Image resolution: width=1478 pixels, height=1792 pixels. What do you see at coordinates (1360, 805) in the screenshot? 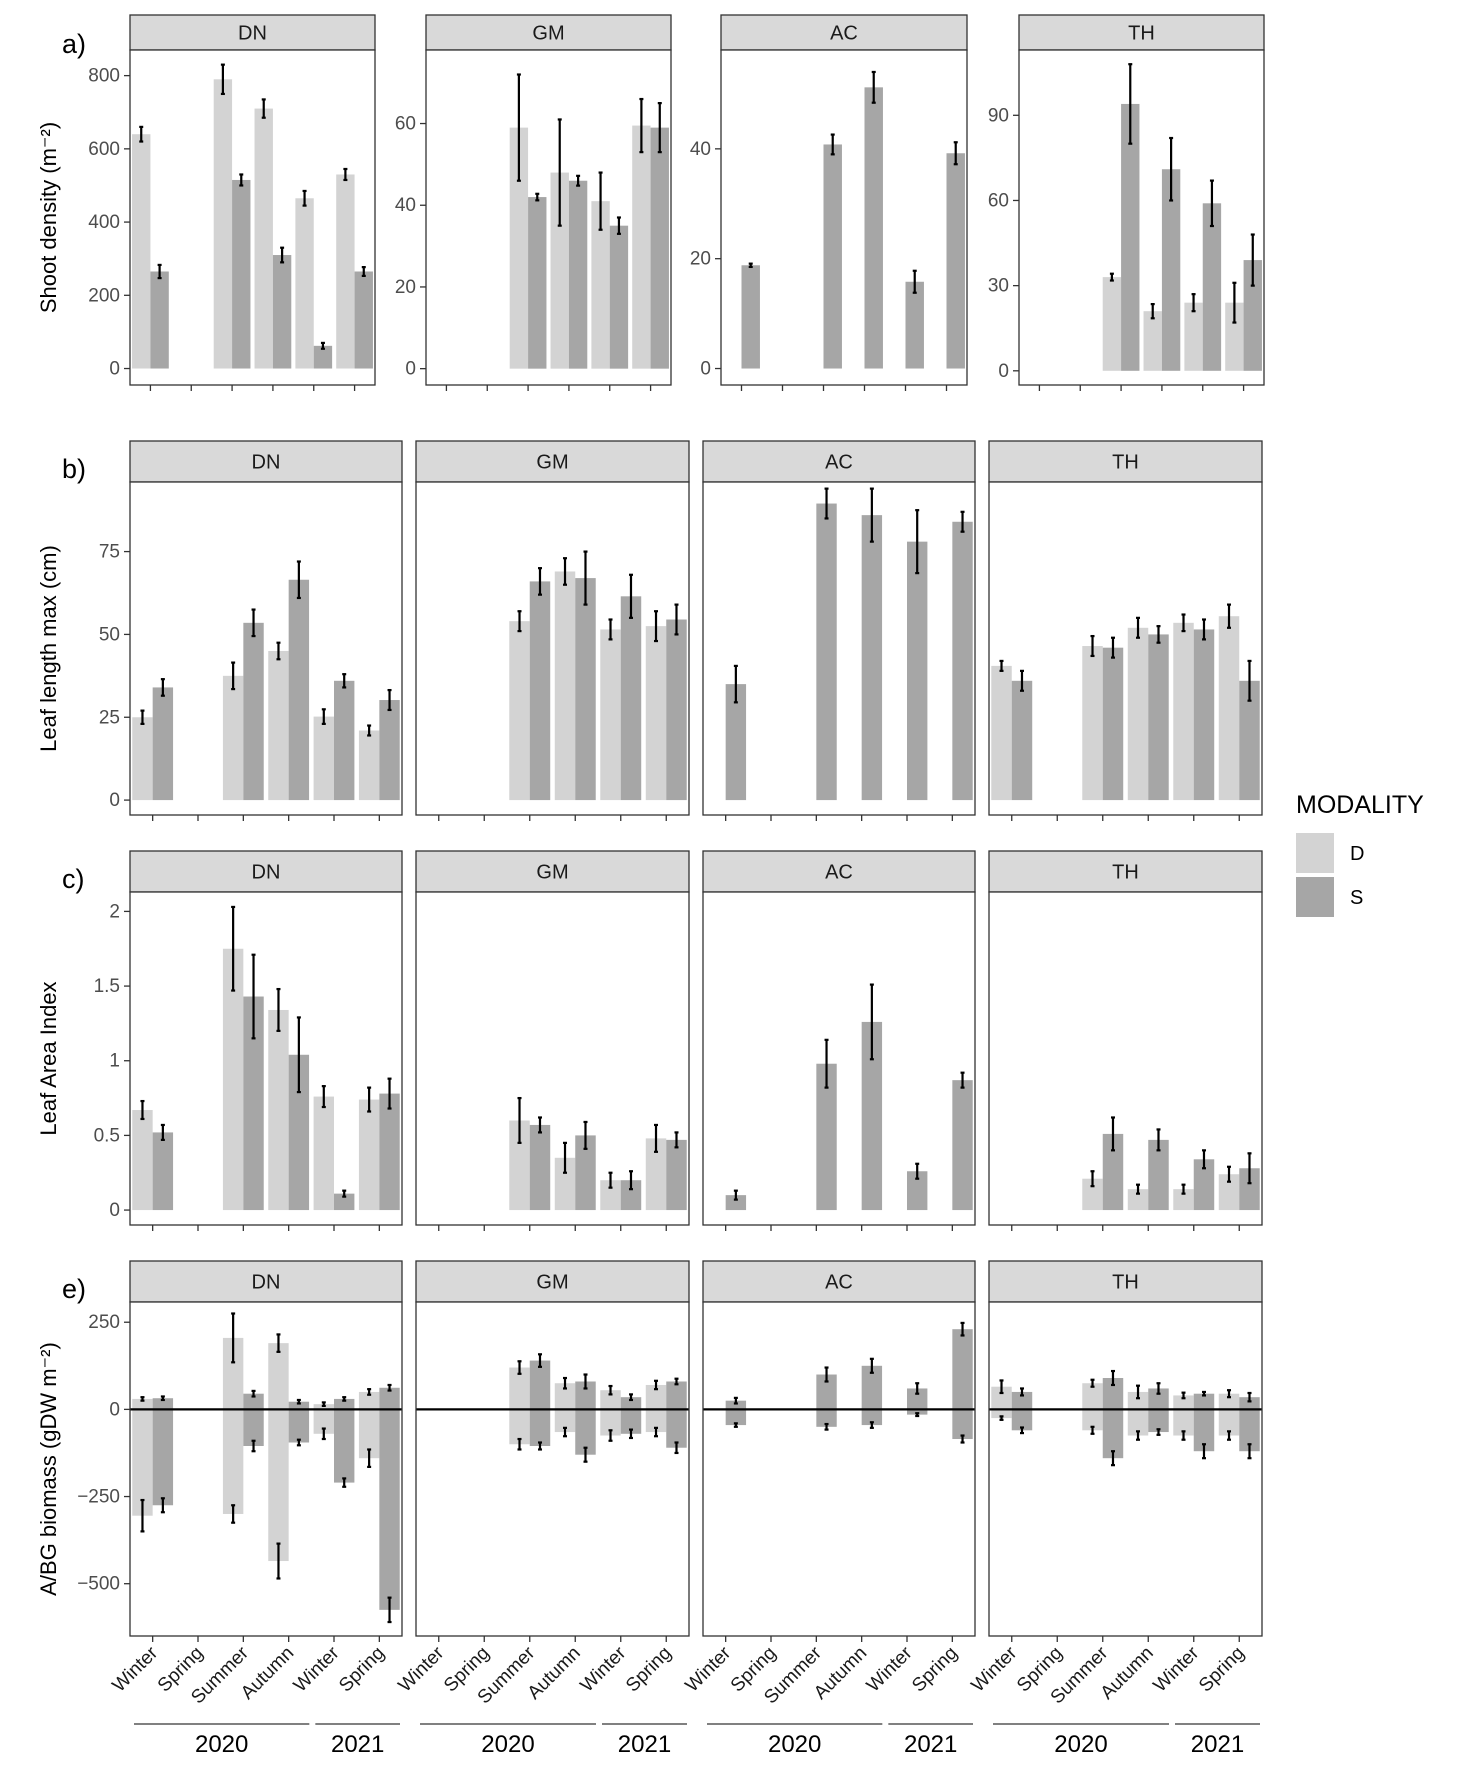
I see `legend-title: MODALITY` at bounding box center [1360, 805].